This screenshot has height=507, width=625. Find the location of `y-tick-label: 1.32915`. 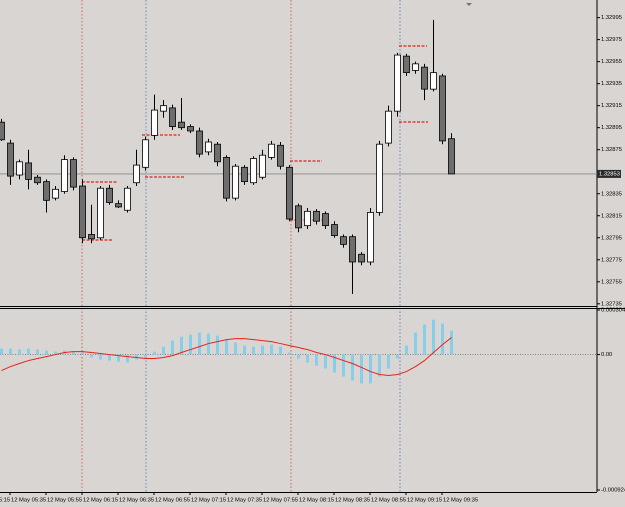

y-tick-label: 1.32915 is located at coordinates (611, 106).